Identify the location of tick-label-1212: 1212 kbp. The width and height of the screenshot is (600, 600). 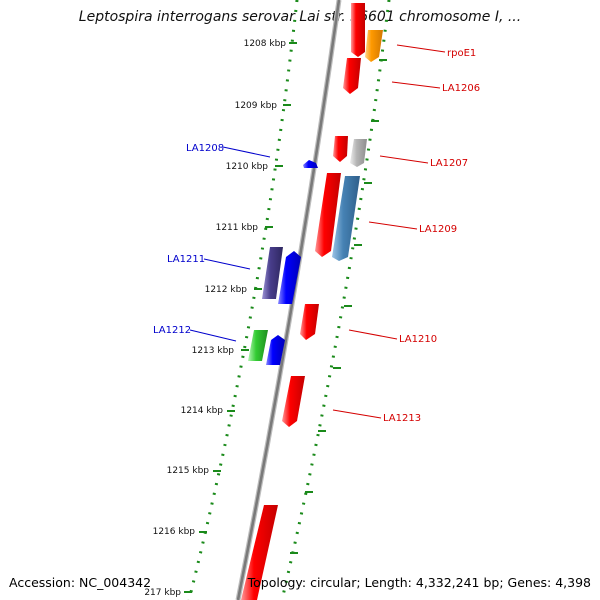
(226, 290).